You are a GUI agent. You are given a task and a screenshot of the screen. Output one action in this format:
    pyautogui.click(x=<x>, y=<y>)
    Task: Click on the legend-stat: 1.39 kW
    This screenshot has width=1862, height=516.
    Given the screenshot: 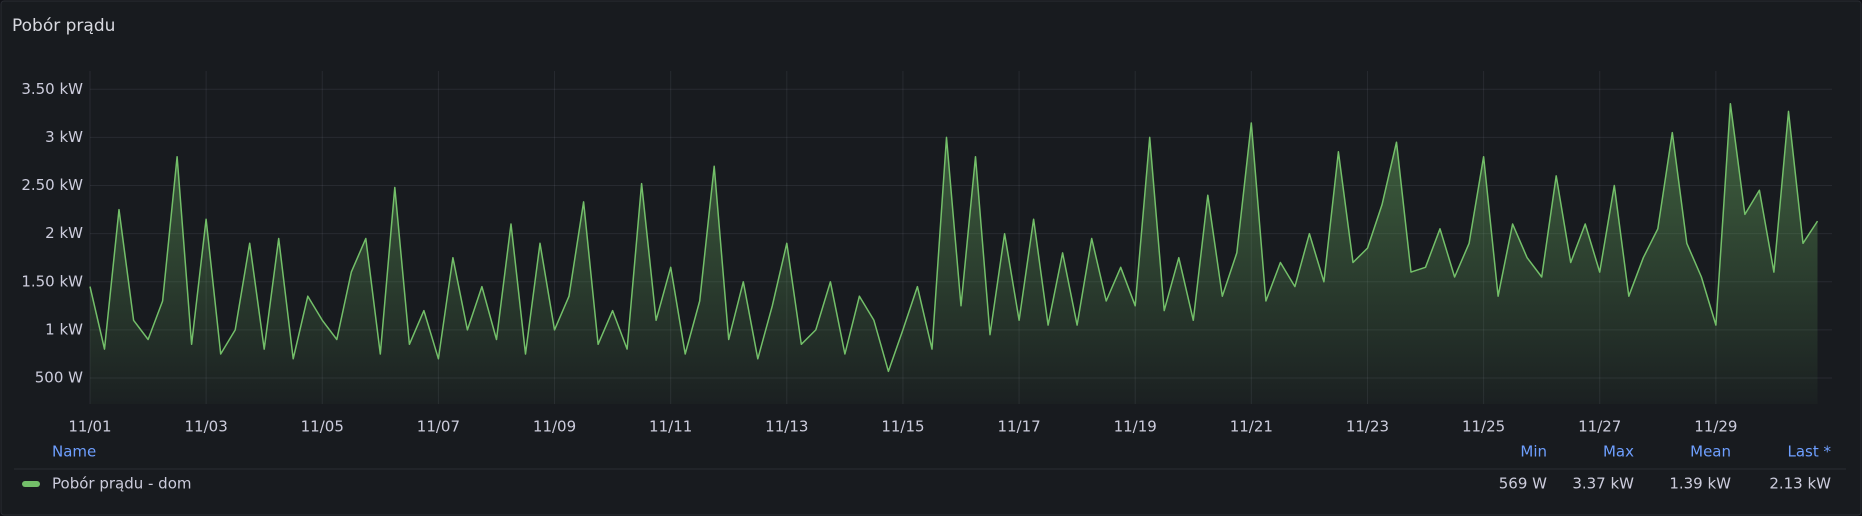 What is the action you would take?
    pyautogui.click(x=1700, y=484)
    